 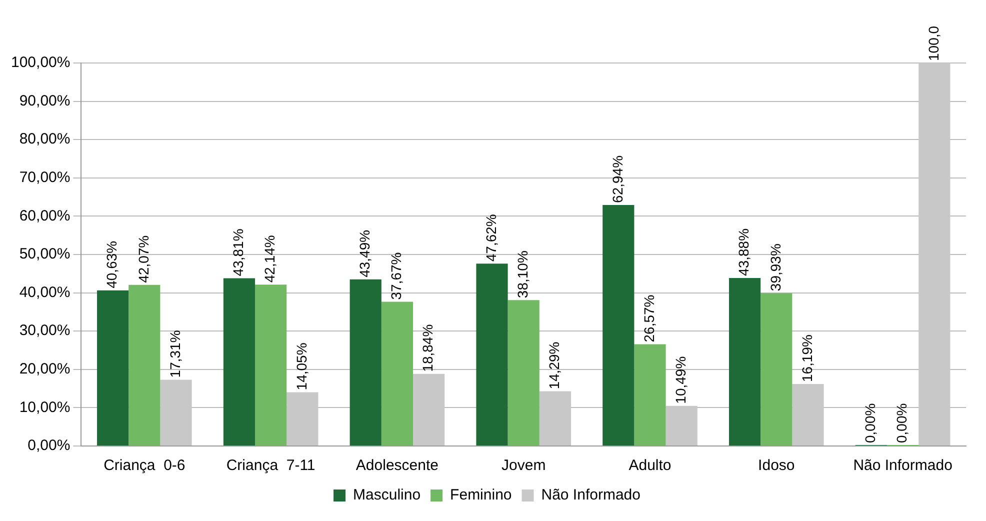 I want to click on data-label: 43,81%, so click(x=238, y=252).